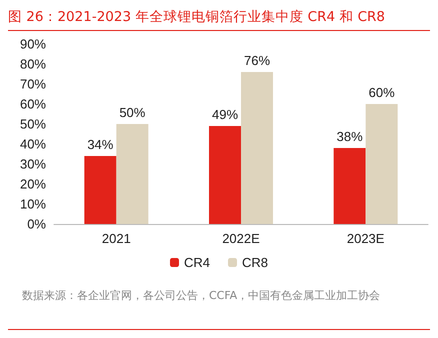 Image resolution: width=438 pixels, height=338 pixels. What do you see at coordinates (197, 262) in the screenshot?
I see `legend-label: CR4` at bounding box center [197, 262].